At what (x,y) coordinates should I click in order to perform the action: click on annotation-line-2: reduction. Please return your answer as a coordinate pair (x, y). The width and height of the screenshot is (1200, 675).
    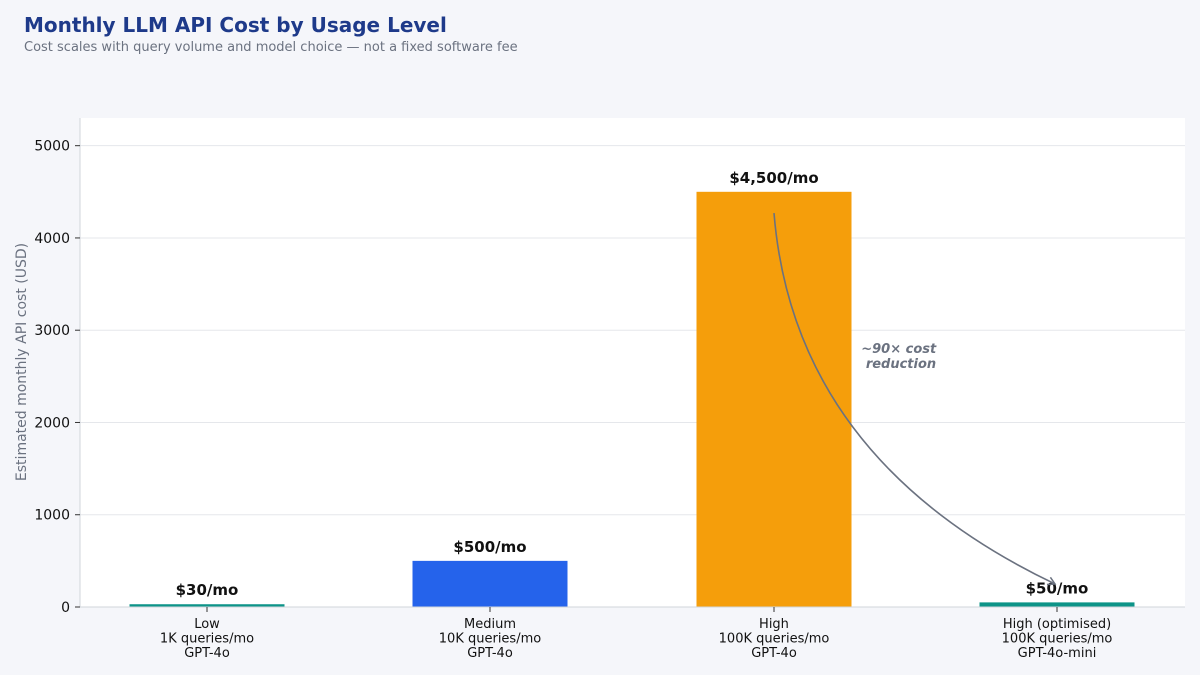
    Looking at the image, I should click on (901, 364).